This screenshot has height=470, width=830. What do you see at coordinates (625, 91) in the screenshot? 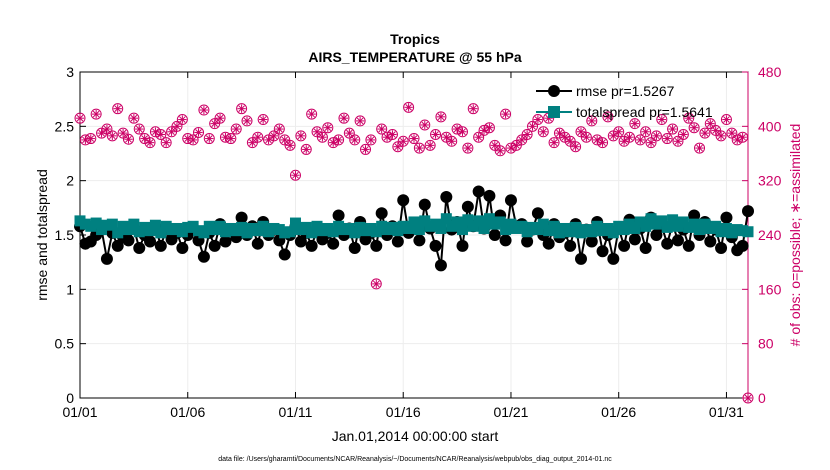
I see `legend-rmse-label: rmse pr=1.5267` at bounding box center [625, 91].